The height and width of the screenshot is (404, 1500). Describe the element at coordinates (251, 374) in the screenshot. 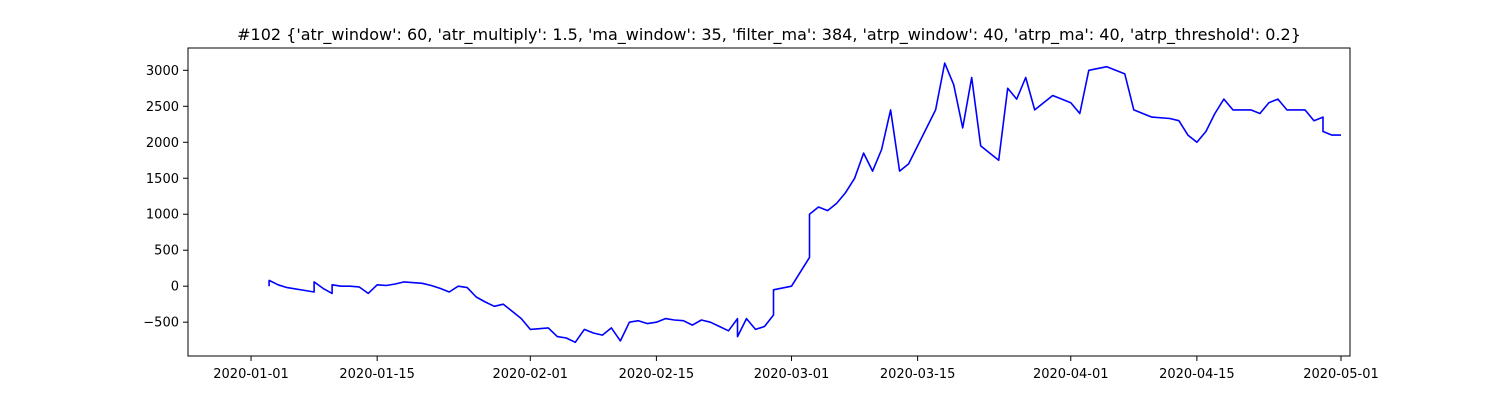

I see `x-tick-label: 2020-01-01` at that location.